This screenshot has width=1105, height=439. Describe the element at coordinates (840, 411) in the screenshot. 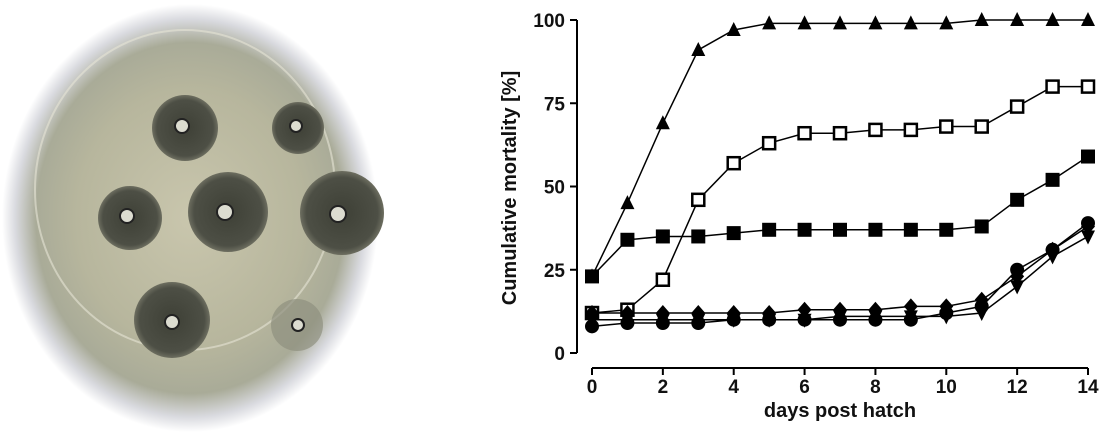

I see `x-axis-label: days post hatch` at that location.